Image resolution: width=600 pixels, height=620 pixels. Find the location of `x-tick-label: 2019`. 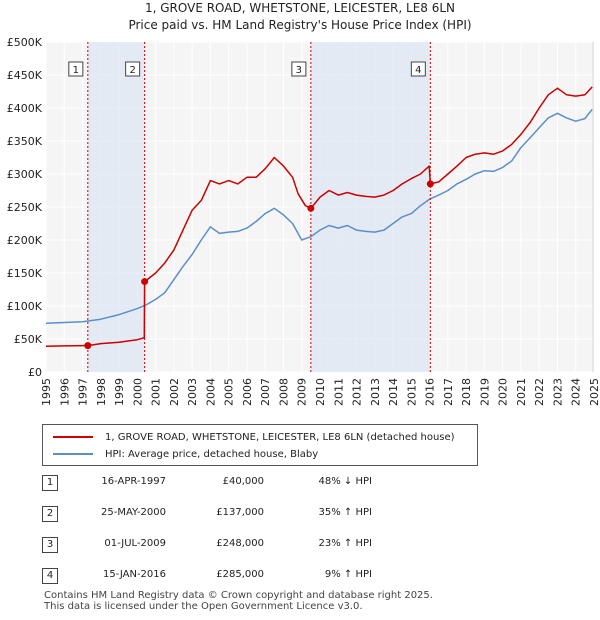

x-tick-label: 2019 is located at coordinates (484, 392).